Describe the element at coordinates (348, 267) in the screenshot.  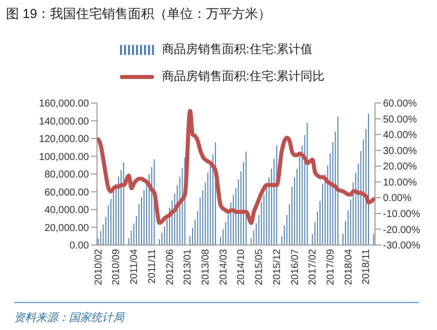
I see `x-tick-label: 2018/04` at that location.